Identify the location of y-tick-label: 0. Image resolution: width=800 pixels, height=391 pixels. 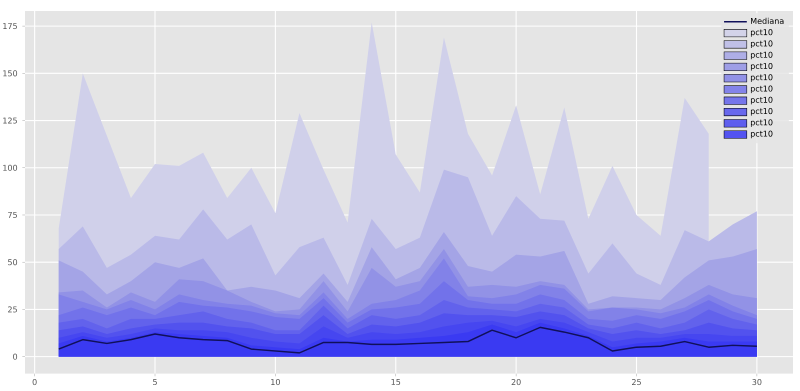
(15, 357).